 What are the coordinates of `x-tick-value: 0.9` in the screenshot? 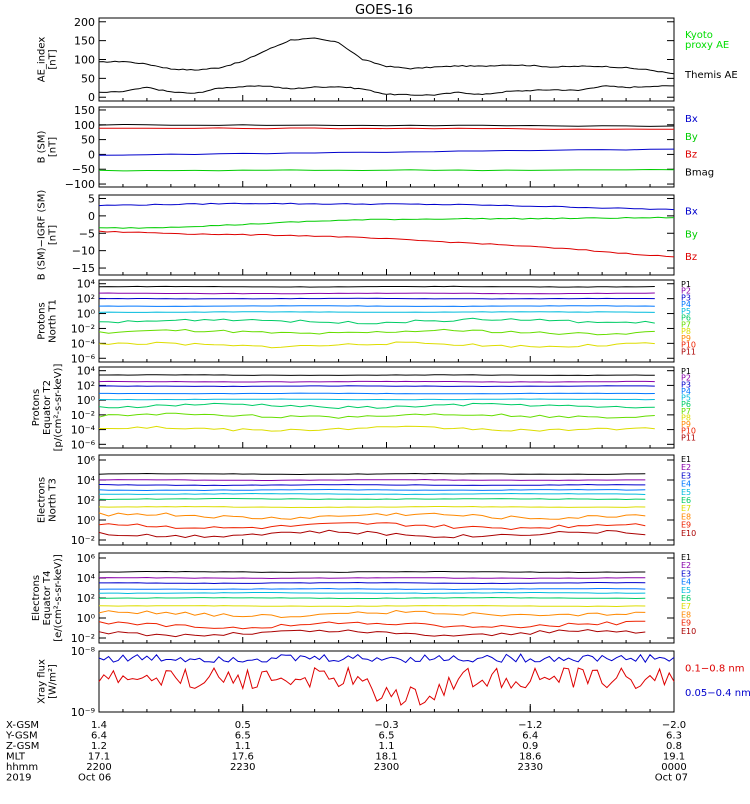 It's located at (530, 746).